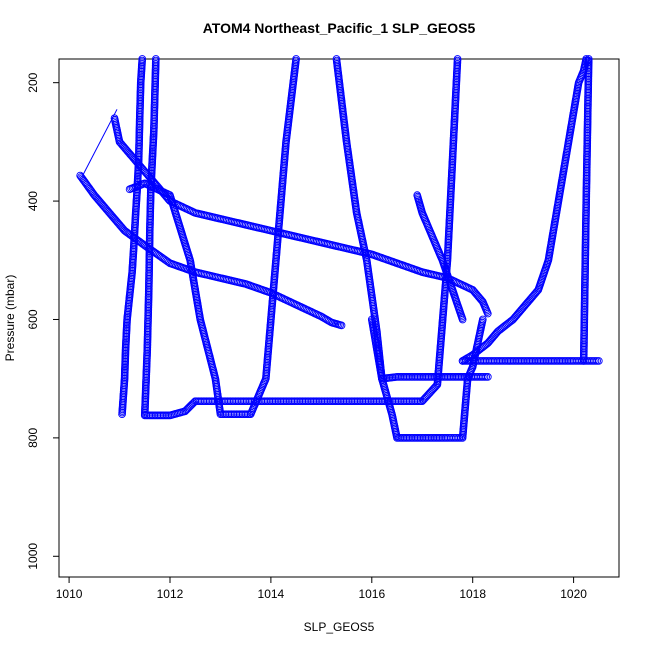 This screenshot has height=650, width=650. I want to click on x-tick-label: 1016, so click(371, 594).